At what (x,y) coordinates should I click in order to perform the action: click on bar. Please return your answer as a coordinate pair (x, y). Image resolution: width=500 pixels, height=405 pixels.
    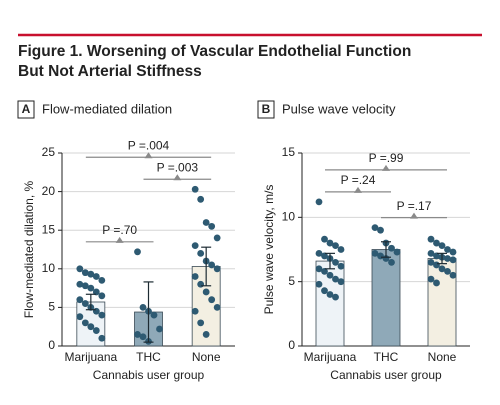
    Looking at the image, I should click on (386, 298).